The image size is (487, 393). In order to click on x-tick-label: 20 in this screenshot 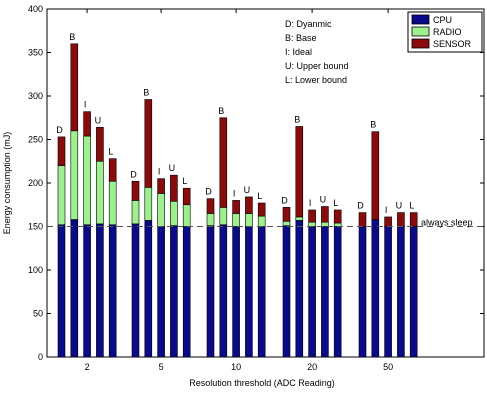, I will do `click(312, 367)`.